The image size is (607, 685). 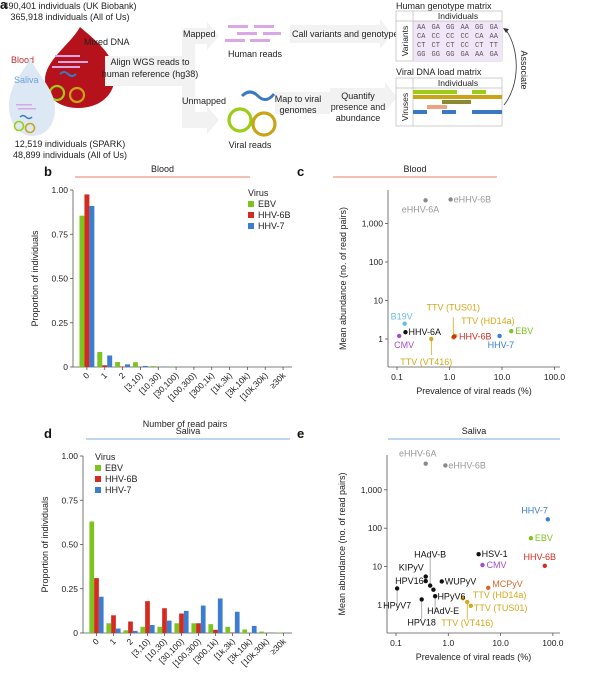 I want to click on cohort-saliva-1: 12,519 individuals (SPARK), so click(x=70, y=144).